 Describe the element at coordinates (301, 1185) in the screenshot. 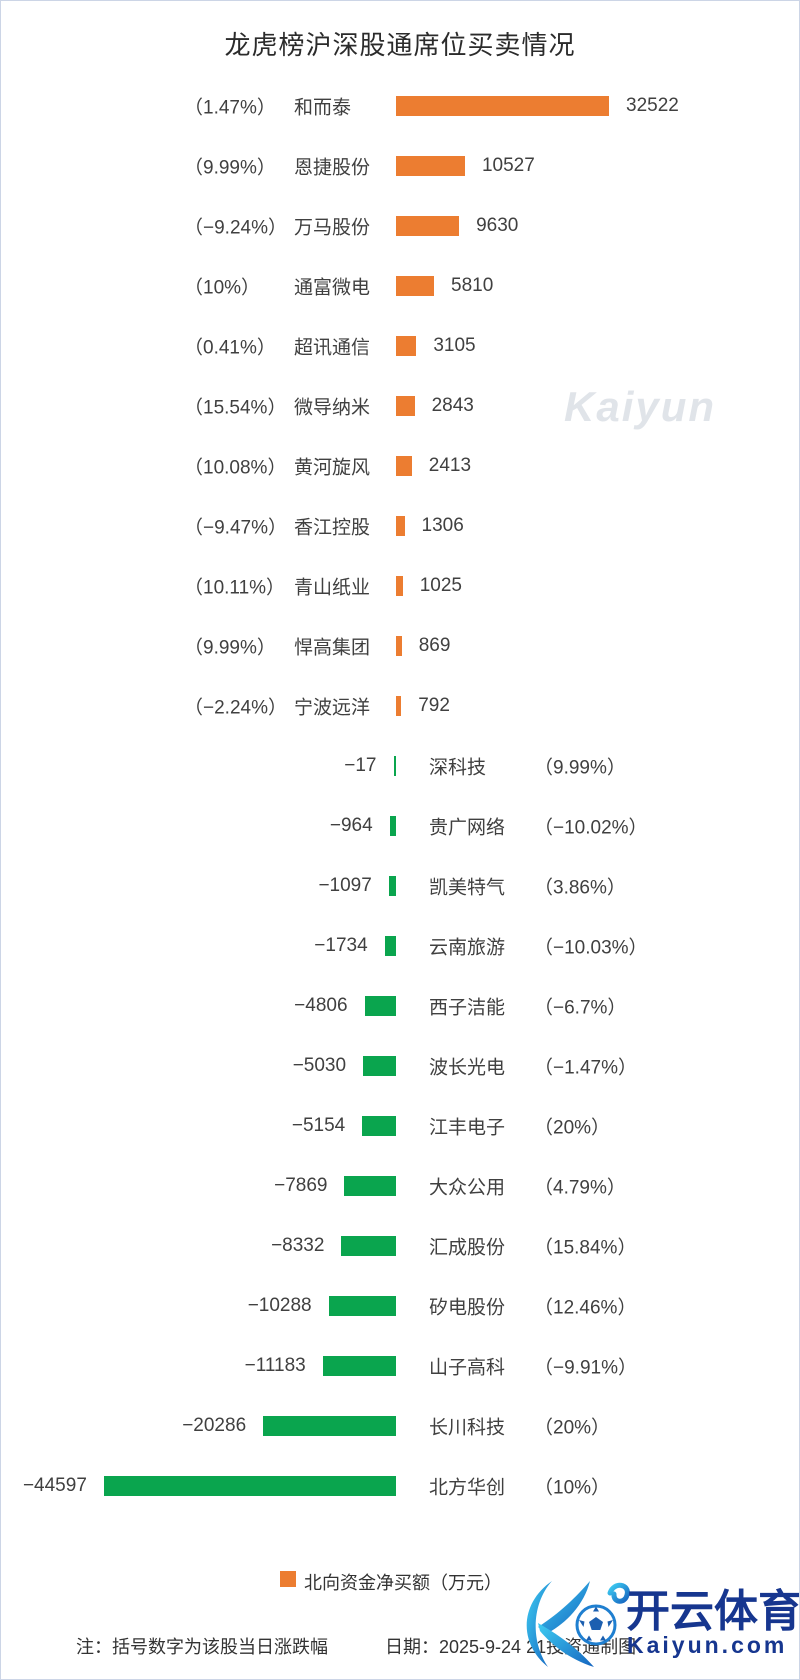

I see `row-value-label: −7869` at that location.